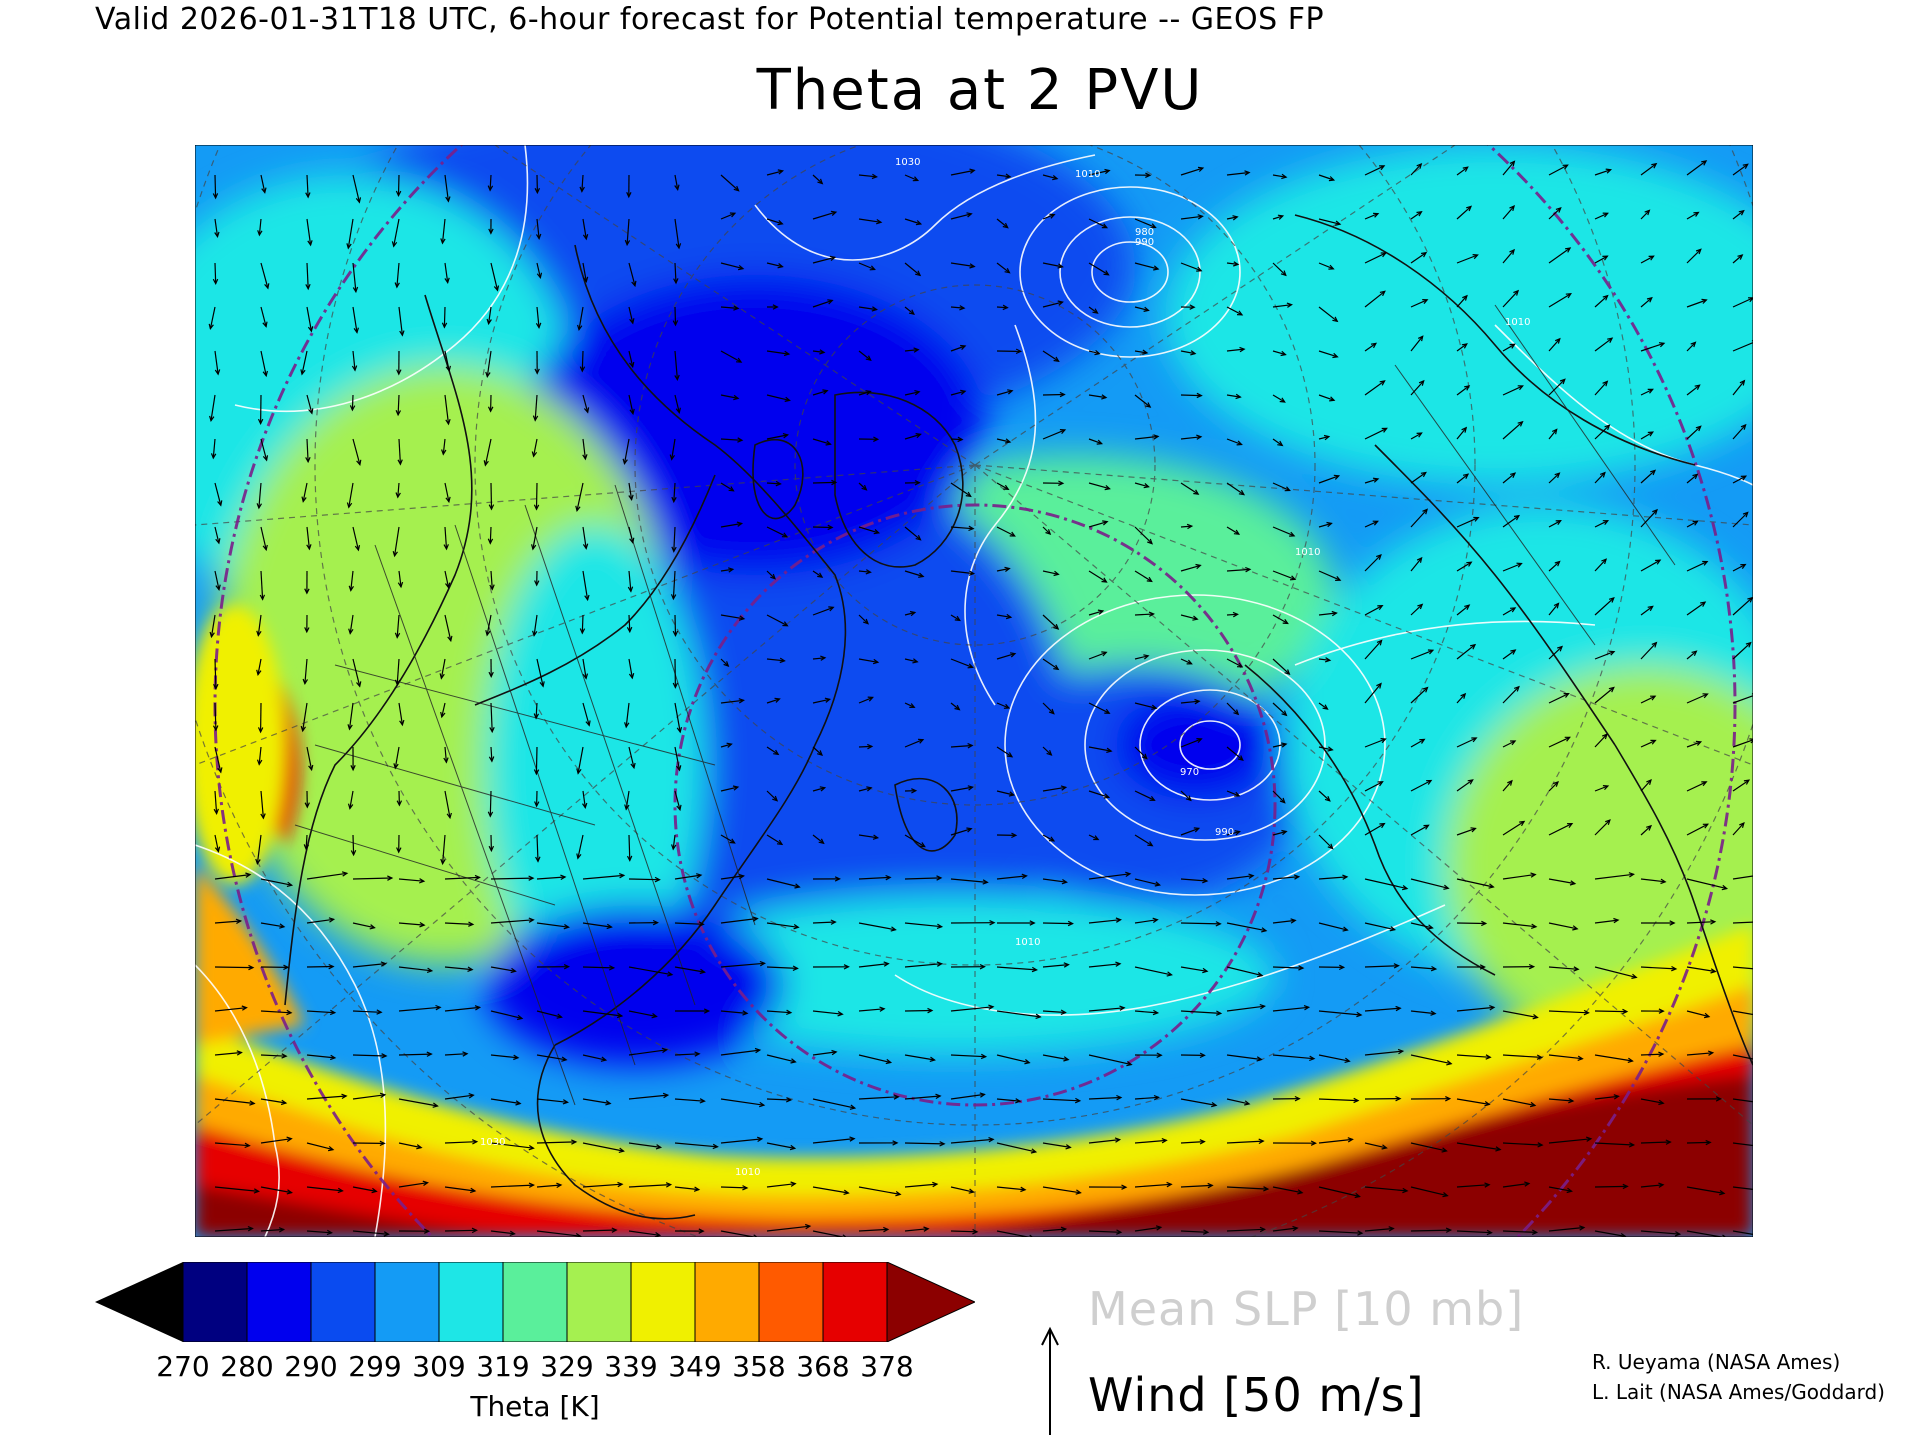 The image size is (1920, 1440). I want to click on colorbar-tick-label: 290, so click(311, 1366).